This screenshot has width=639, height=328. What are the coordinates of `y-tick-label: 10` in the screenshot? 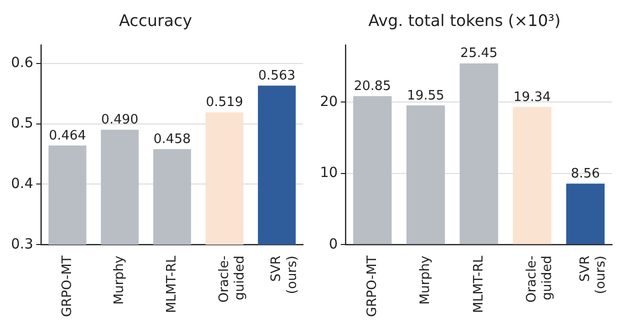 It's located at (329, 173).